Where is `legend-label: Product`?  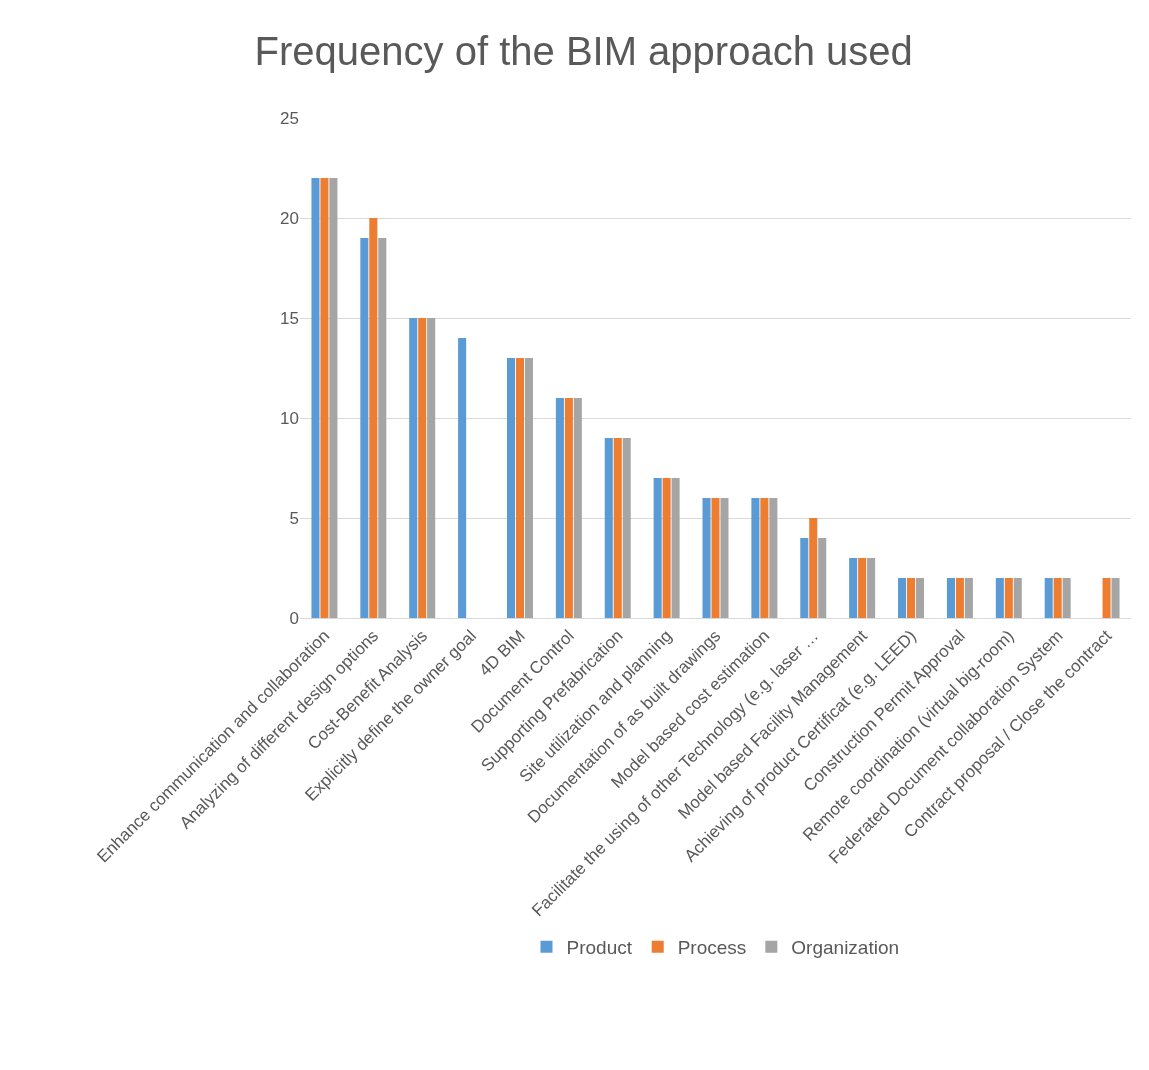 legend-label: Product is located at coordinates (599, 948).